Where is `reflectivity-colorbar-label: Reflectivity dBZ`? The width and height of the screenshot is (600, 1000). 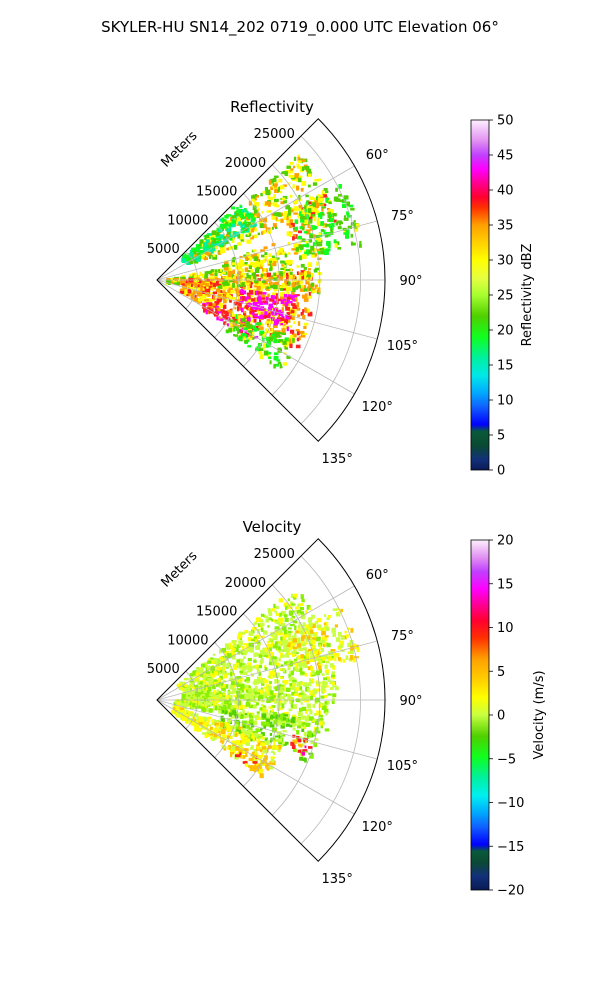 reflectivity-colorbar-label: Reflectivity dBZ is located at coordinates (527, 295).